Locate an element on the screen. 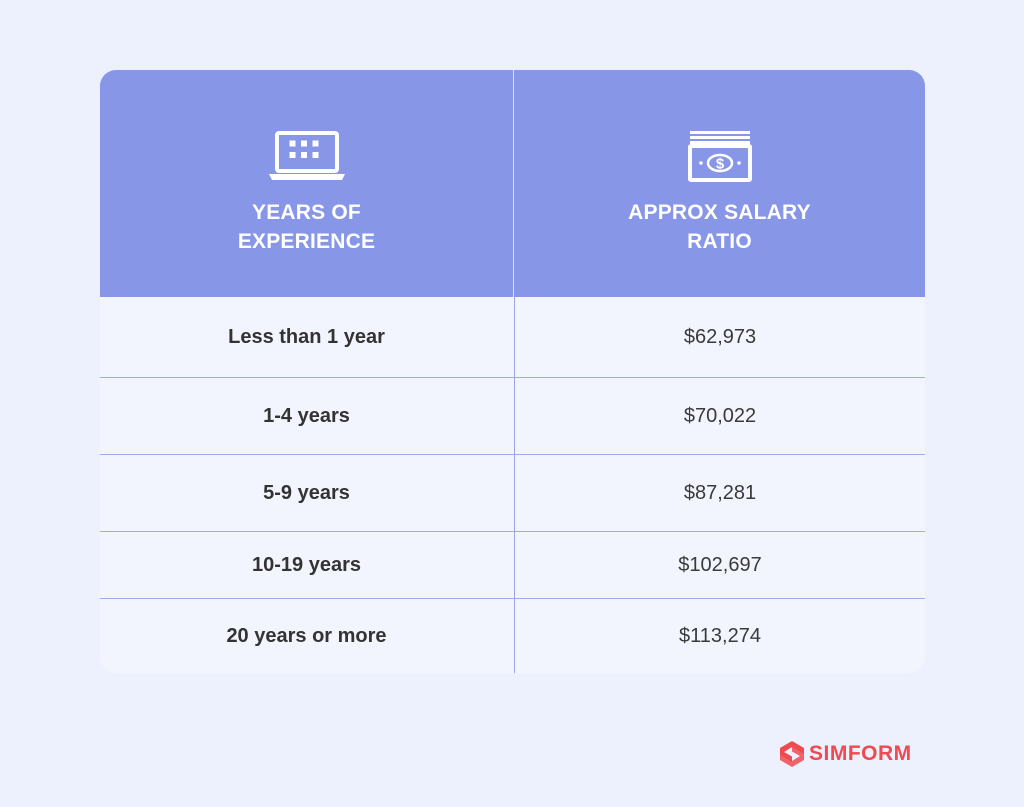 The image size is (1024, 807). table-row: 10-19 years $102,697 is located at coordinates (512, 565).